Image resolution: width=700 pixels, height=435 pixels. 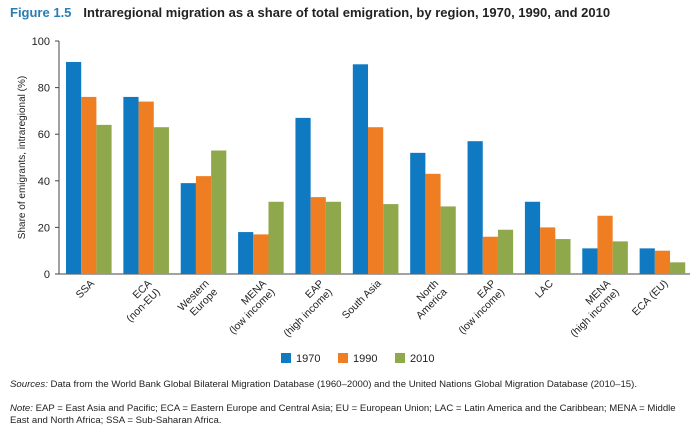 What do you see at coordinates (44, 182) in the screenshot?
I see `y-tick-label: 40` at bounding box center [44, 182].